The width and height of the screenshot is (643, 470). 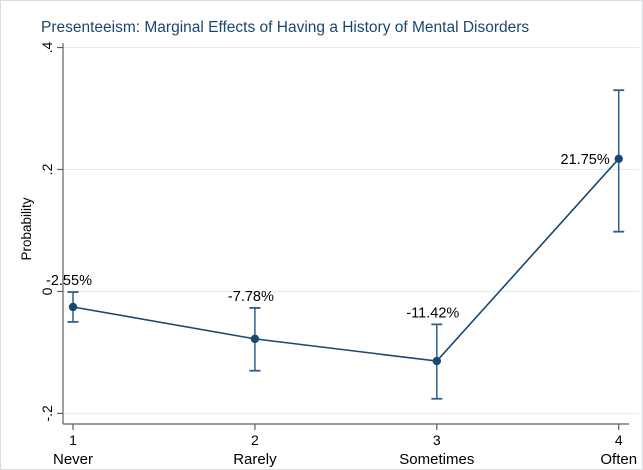 What do you see at coordinates (47, 291) in the screenshot?
I see `y-tick-label: 0` at bounding box center [47, 291].